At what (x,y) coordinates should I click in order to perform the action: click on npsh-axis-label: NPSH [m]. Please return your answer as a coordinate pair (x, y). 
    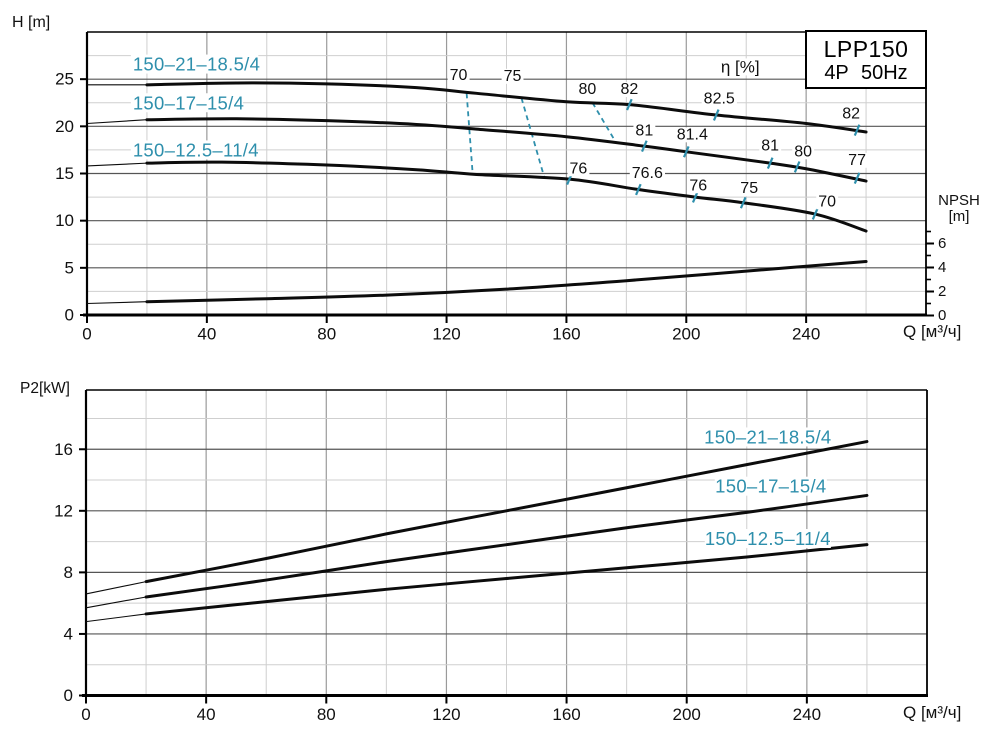
    Looking at the image, I should click on (959, 209).